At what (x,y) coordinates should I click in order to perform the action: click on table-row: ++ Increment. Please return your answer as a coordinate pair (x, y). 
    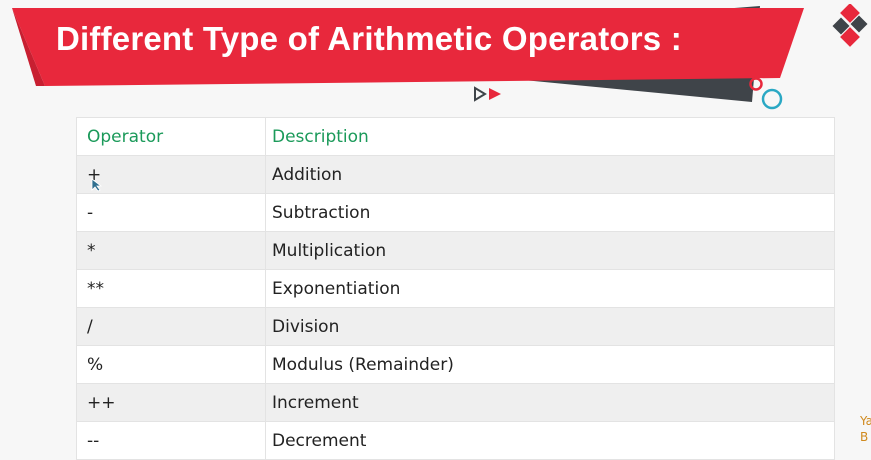
    Looking at the image, I should click on (455, 402).